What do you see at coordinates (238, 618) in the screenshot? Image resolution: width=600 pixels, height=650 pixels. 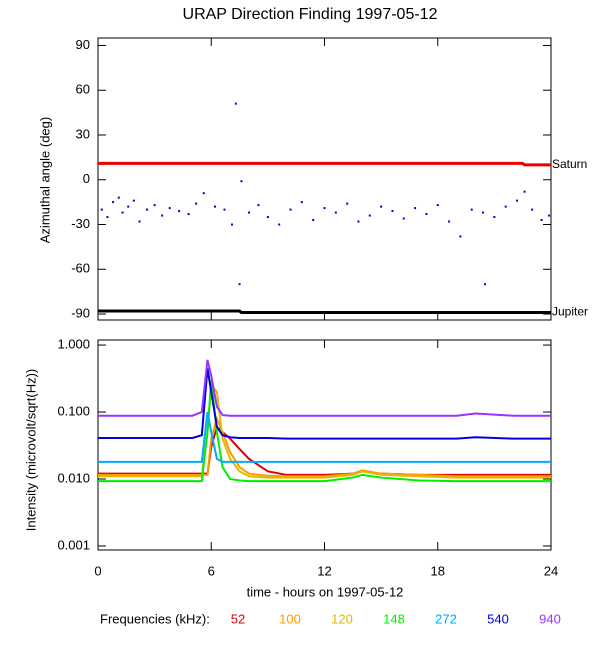 I see `legend-entry: 52` at bounding box center [238, 618].